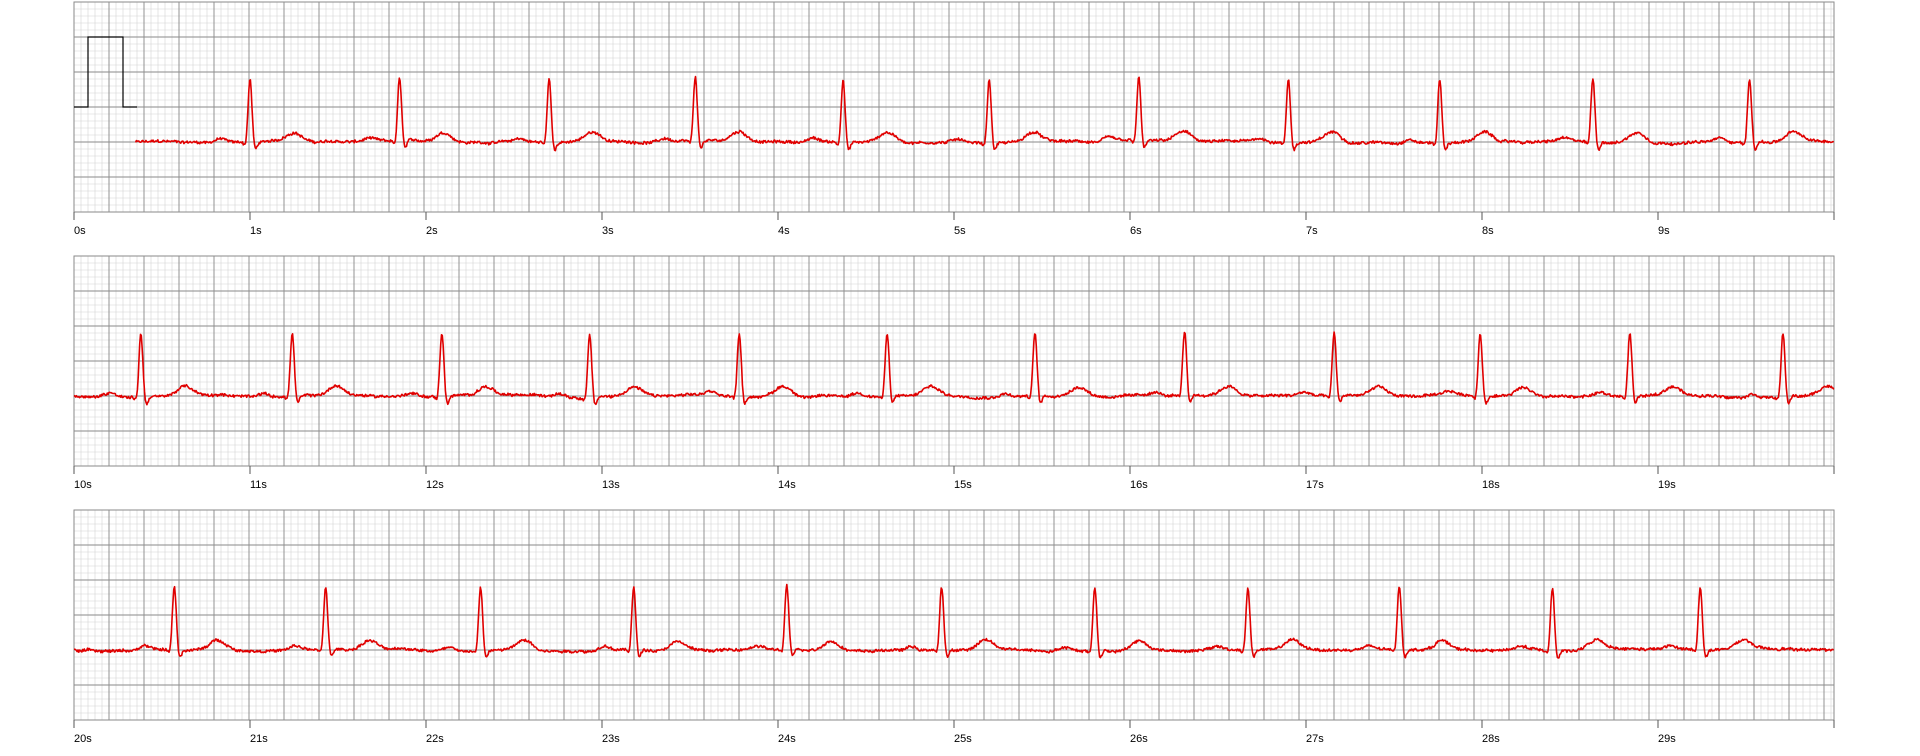  Describe the element at coordinates (608, 231) in the screenshot. I see `time-tick-label: 3s` at that location.